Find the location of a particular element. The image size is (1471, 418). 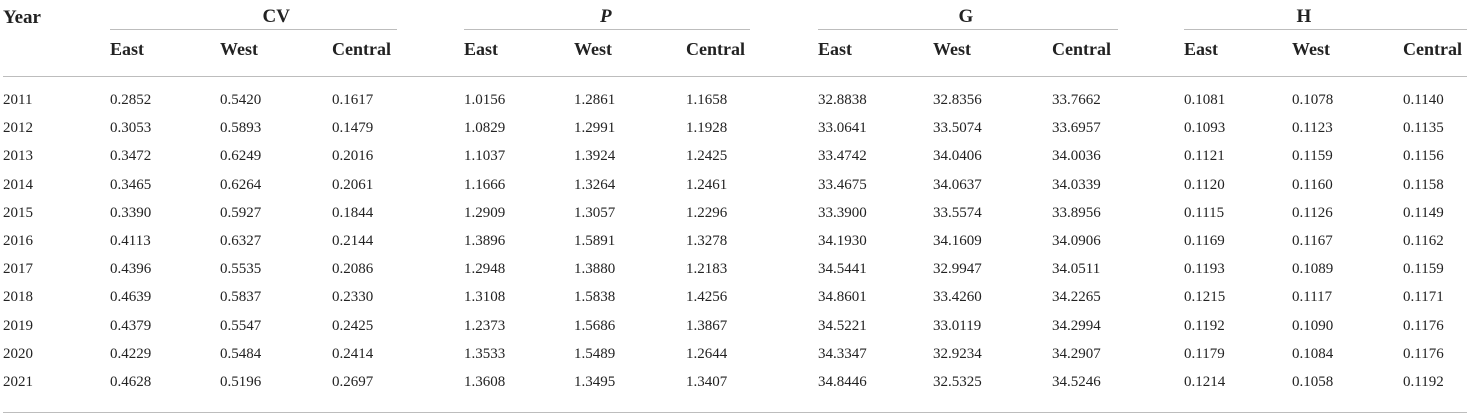

value-cell: 33.0641 is located at coordinates (842, 128).